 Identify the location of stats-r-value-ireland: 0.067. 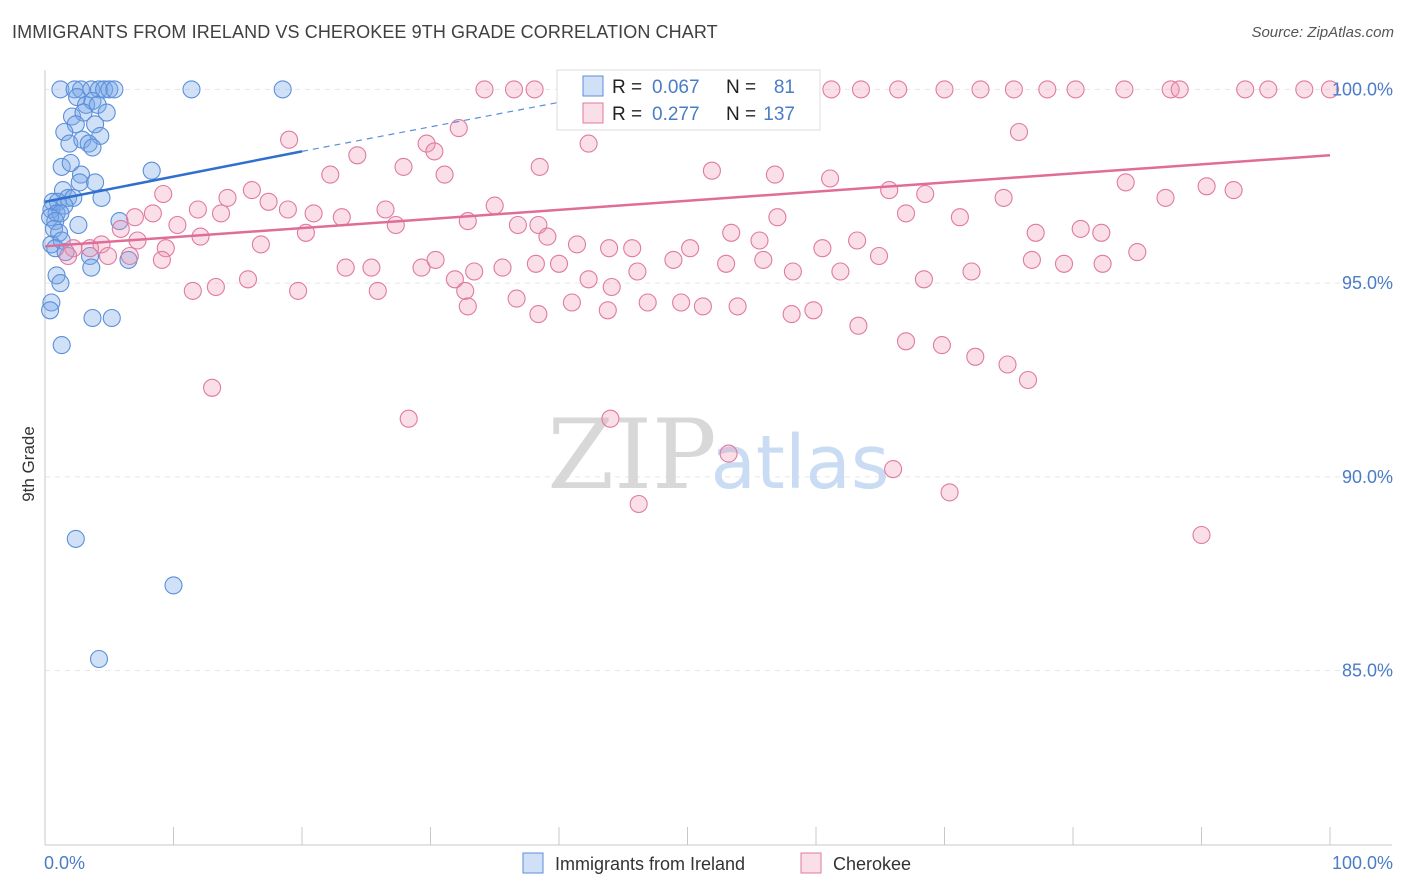
(676, 87).